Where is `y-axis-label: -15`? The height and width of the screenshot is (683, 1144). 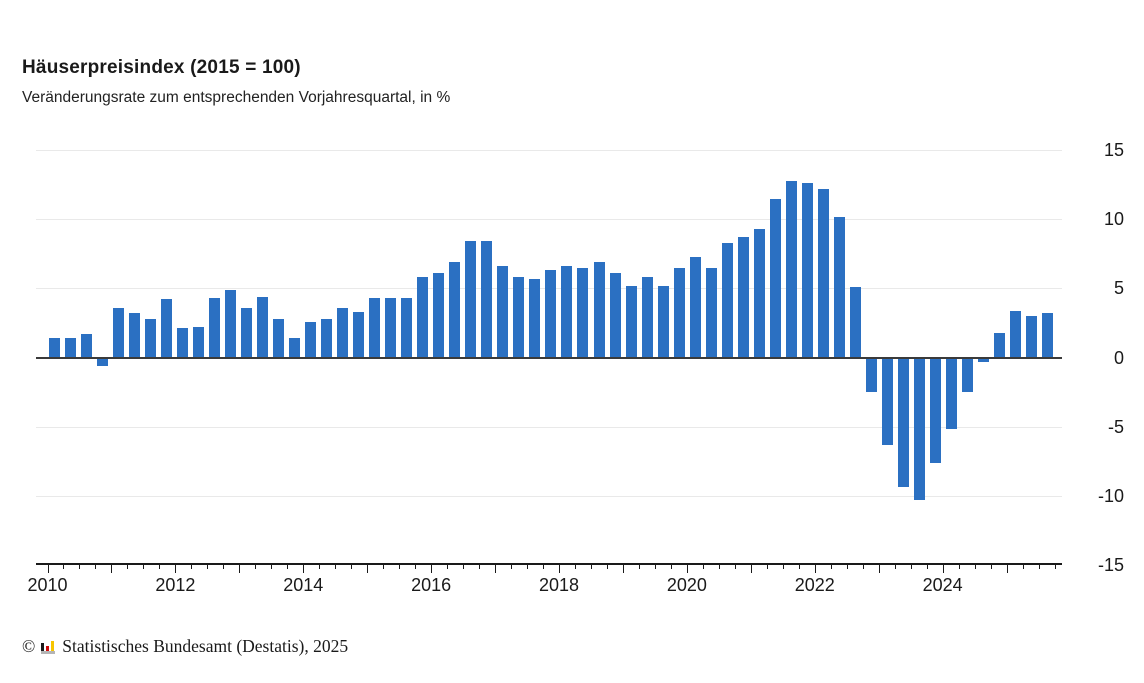
y-axis-label: -15 is located at coordinates (1110, 564).